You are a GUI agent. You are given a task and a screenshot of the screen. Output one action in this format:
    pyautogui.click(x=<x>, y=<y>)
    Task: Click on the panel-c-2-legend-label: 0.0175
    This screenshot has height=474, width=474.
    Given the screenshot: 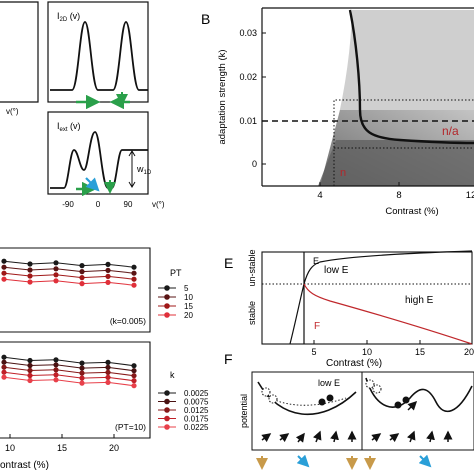 What is the action you would take?
    pyautogui.click(x=196, y=419)
    